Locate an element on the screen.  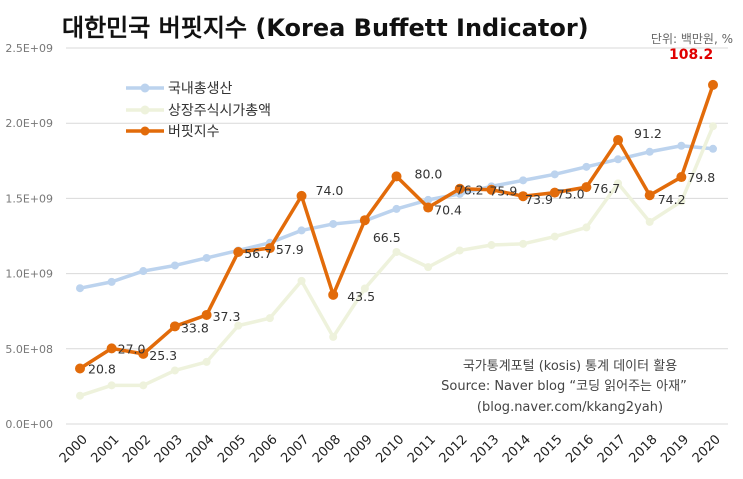
data-label: 79.8 is located at coordinates (701, 177).